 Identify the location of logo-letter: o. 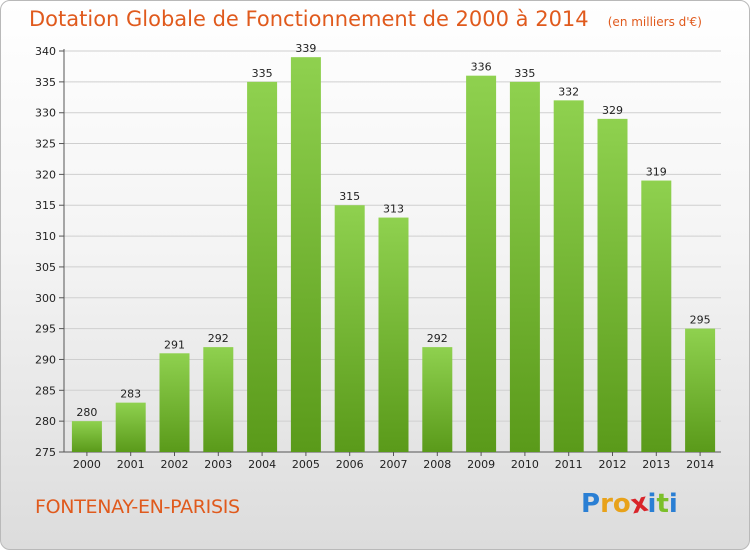
(621, 504).